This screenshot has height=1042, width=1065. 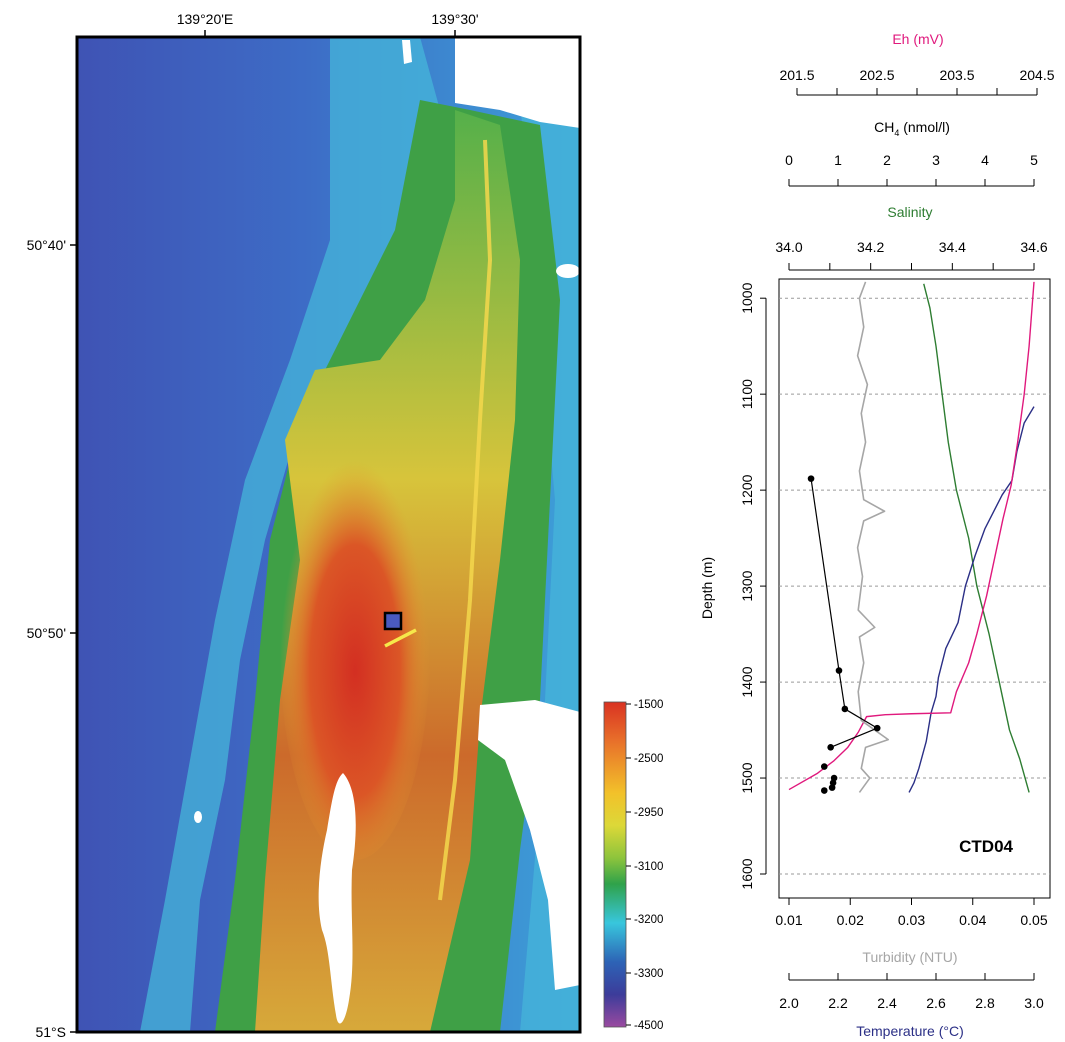 I want to click on colorbar-label: -4500, so click(x=648, y=1026).